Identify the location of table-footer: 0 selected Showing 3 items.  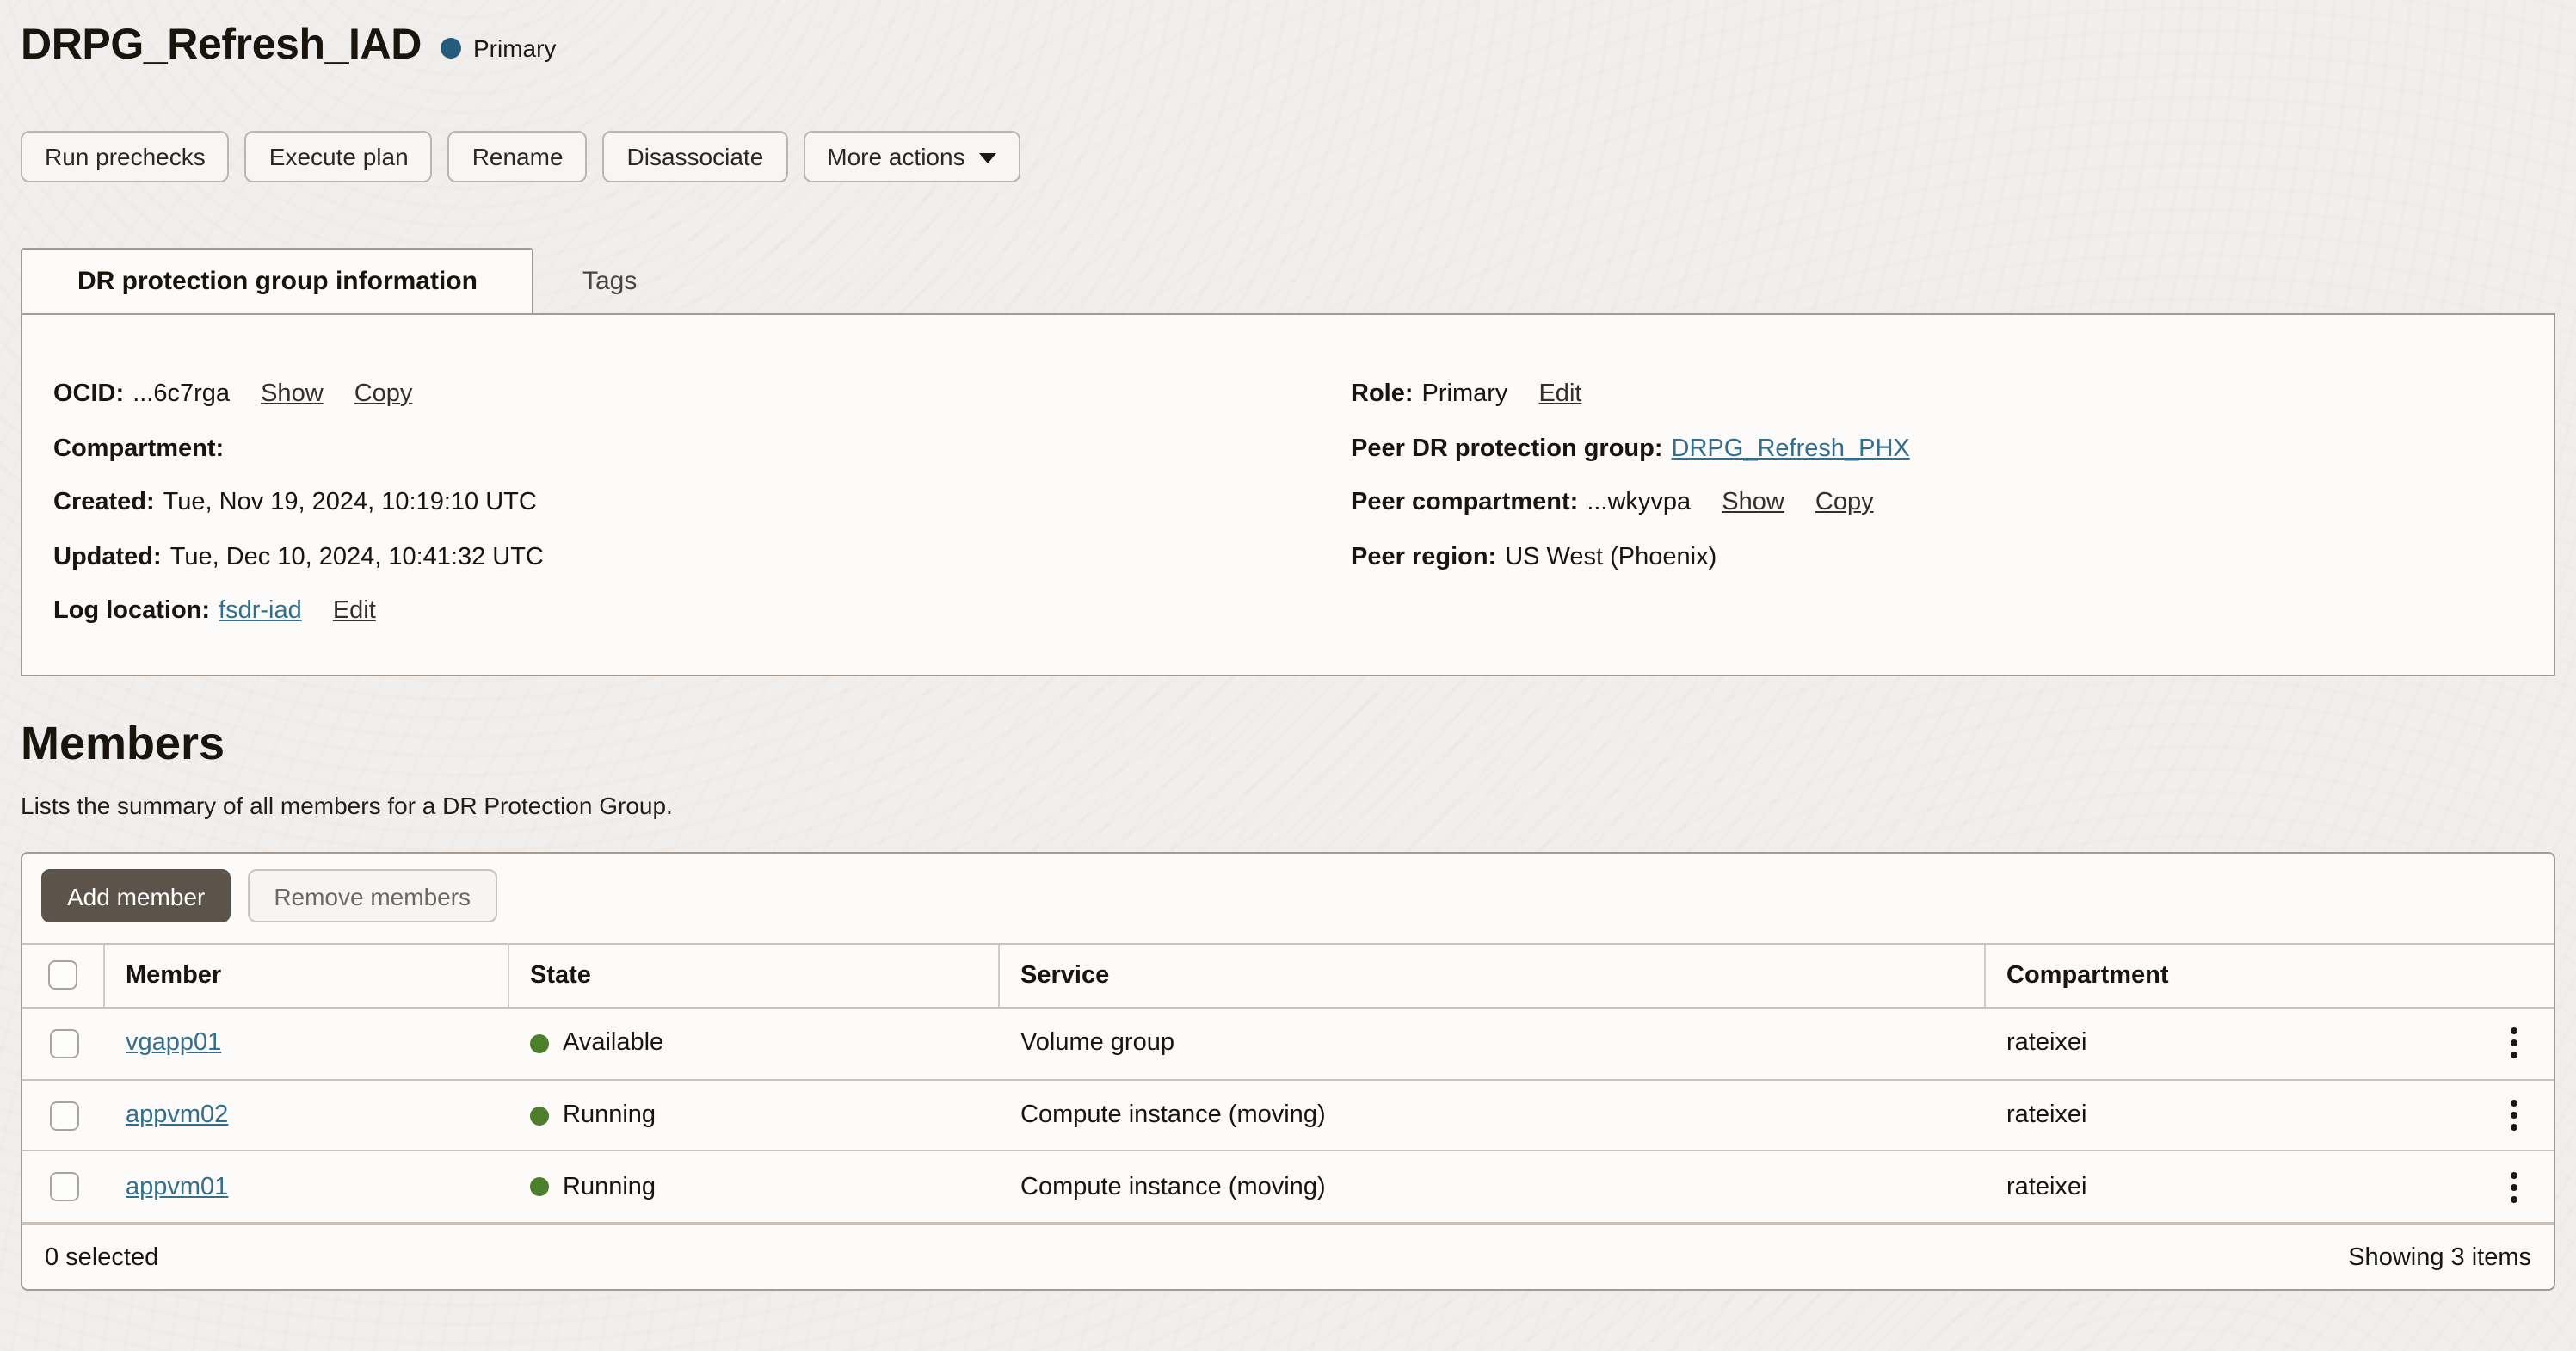
(1288, 1257).